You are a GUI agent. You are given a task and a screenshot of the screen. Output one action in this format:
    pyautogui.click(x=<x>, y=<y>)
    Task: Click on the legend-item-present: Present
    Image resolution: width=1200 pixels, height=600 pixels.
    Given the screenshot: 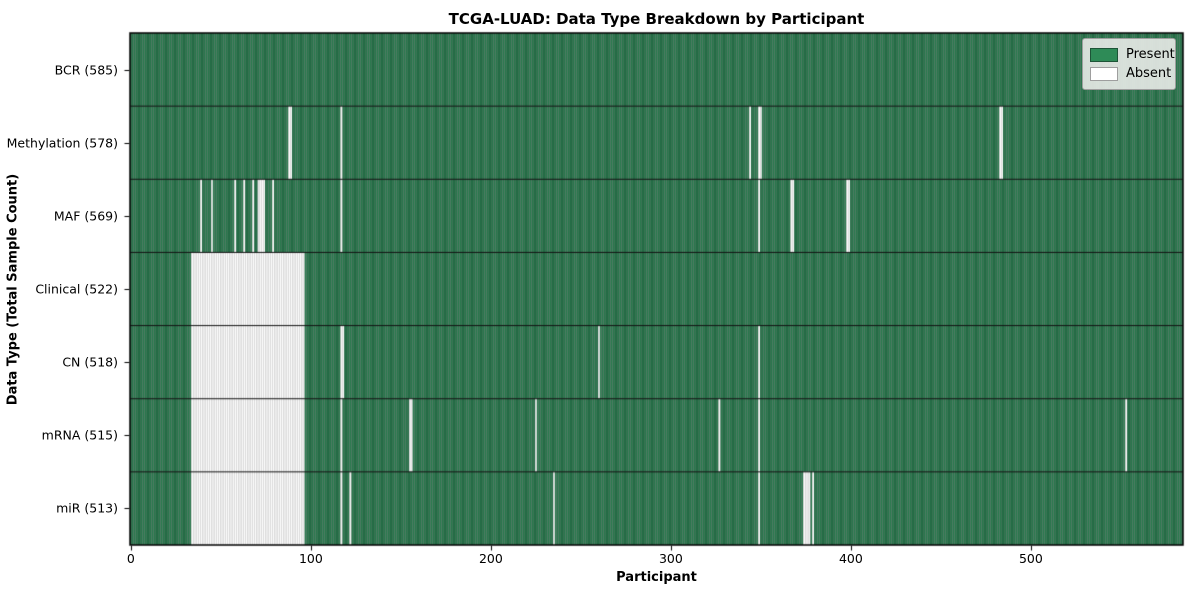 What is the action you would take?
    pyautogui.click(x=1132, y=54)
    